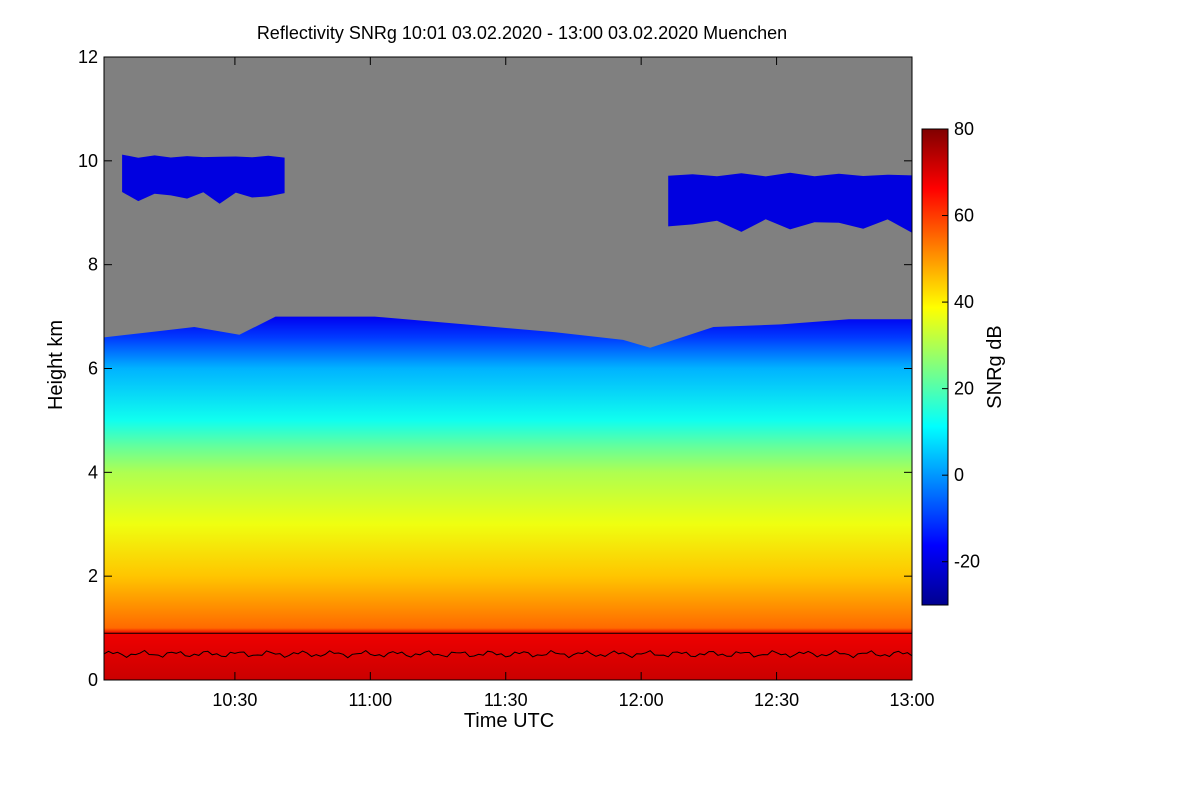 The height and width of the screenshot is (800, 1200). Describe the element at coordinates (93, 265) in the screenshot. I see `y-tick-label: 8` at that location.